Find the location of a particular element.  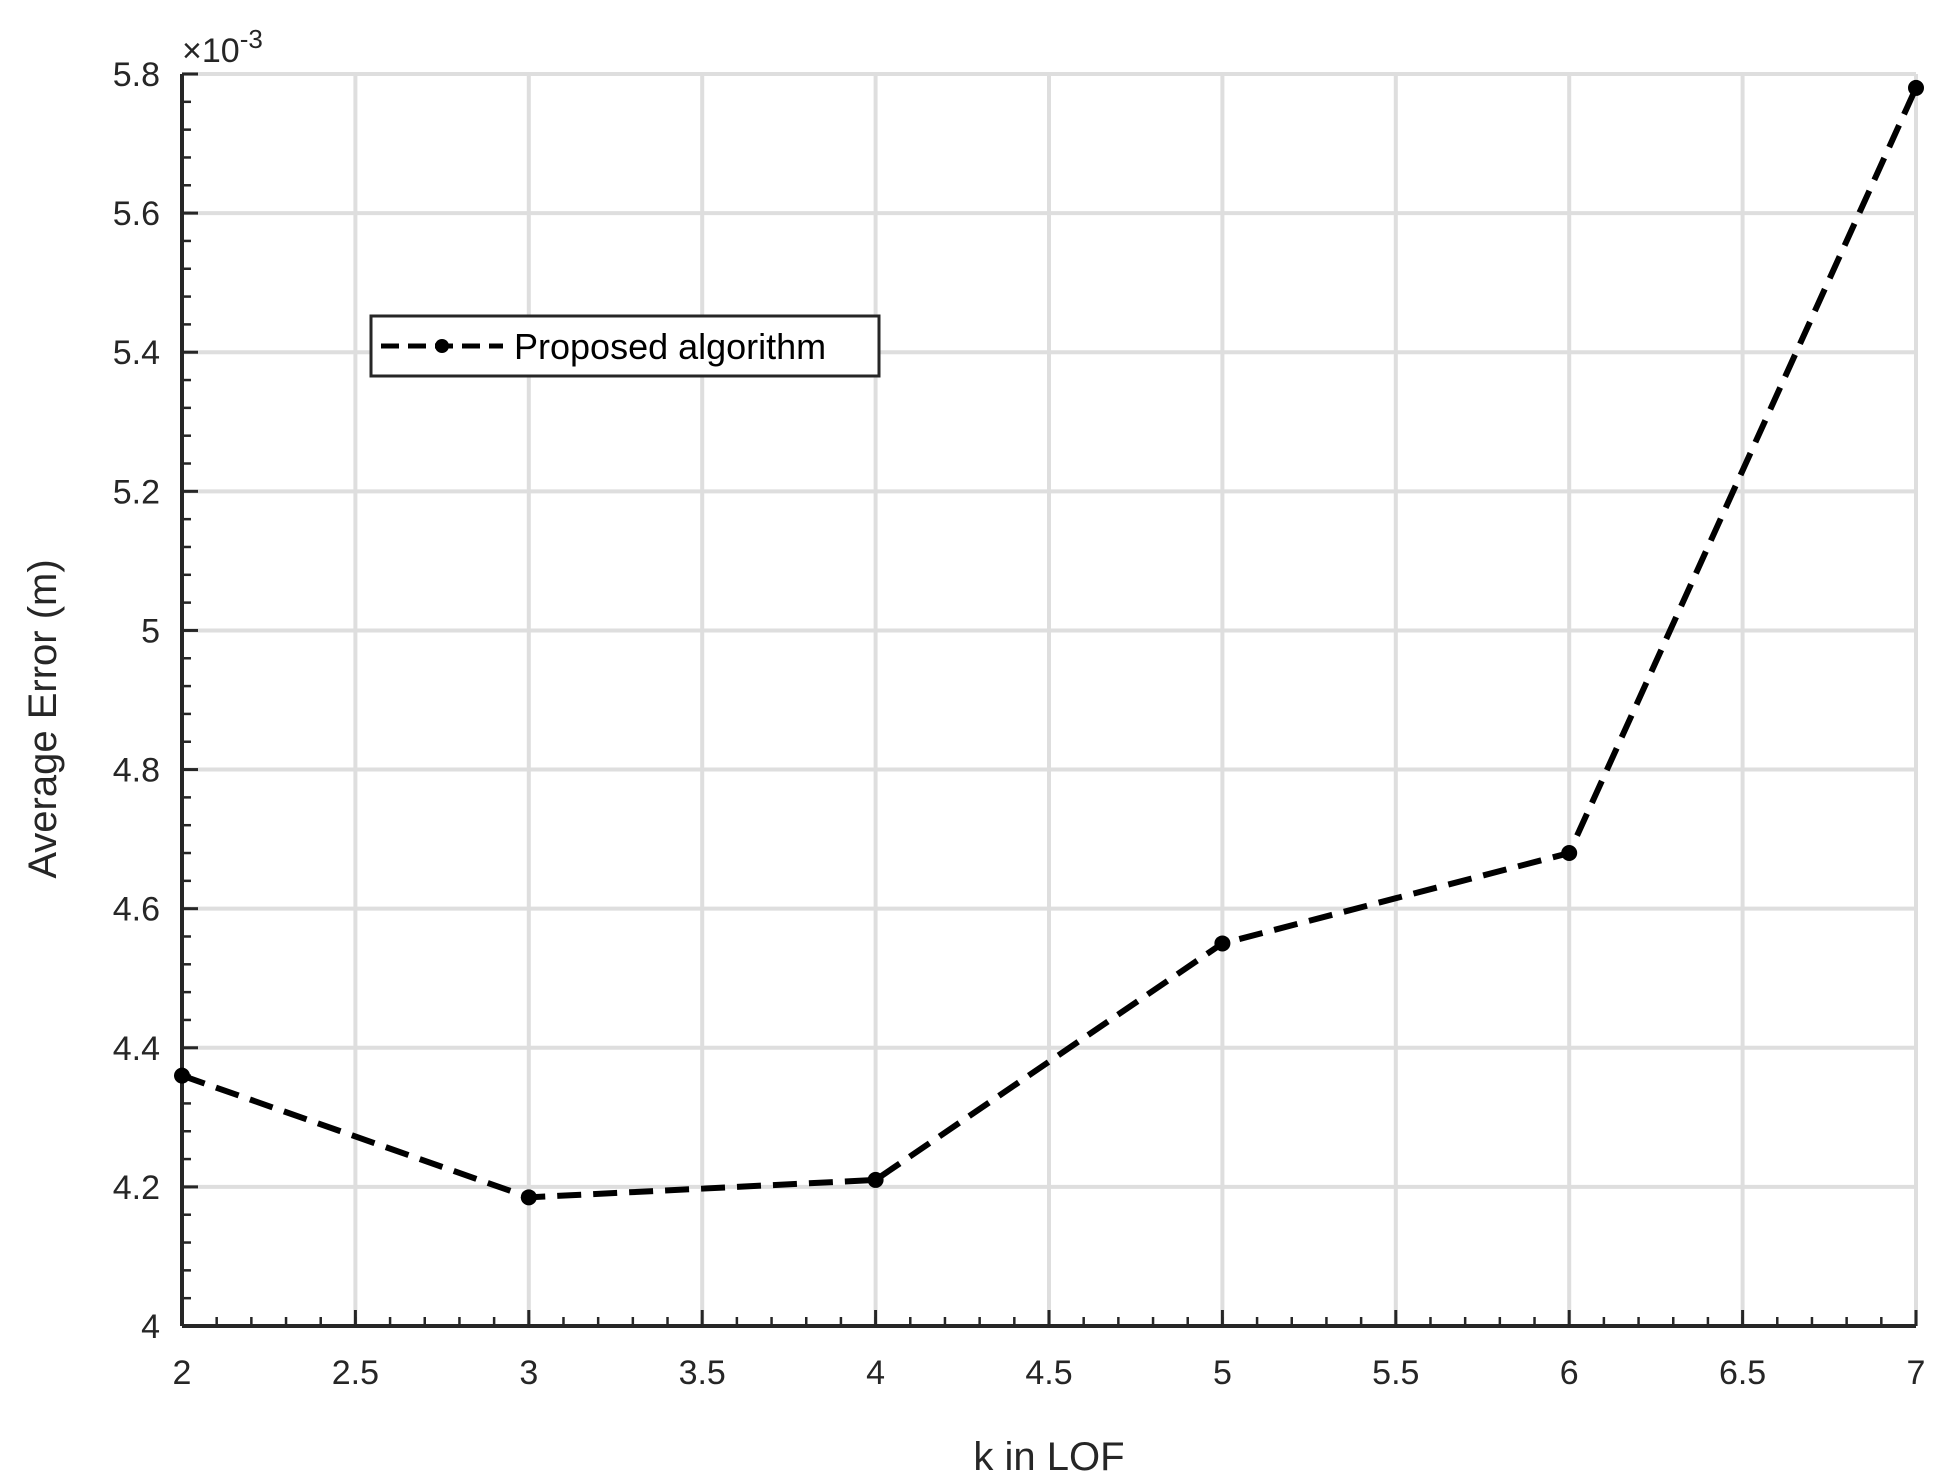

x-tick-label: 4.5 is located at coordinates (1048, 1373).